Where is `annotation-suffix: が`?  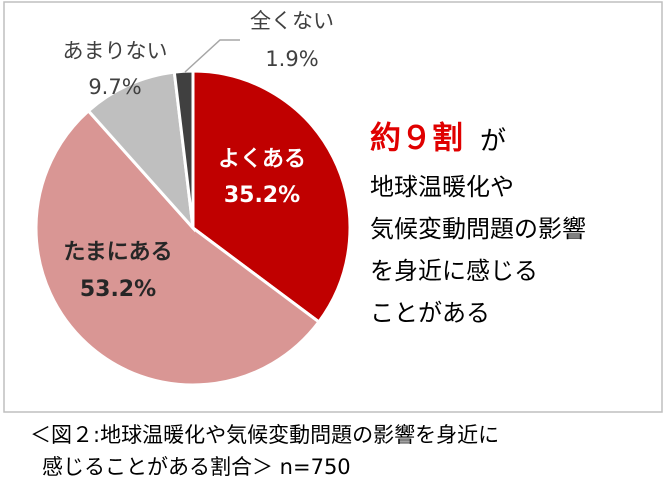
annotation-suffix: が is located at coordinates (493, 142).